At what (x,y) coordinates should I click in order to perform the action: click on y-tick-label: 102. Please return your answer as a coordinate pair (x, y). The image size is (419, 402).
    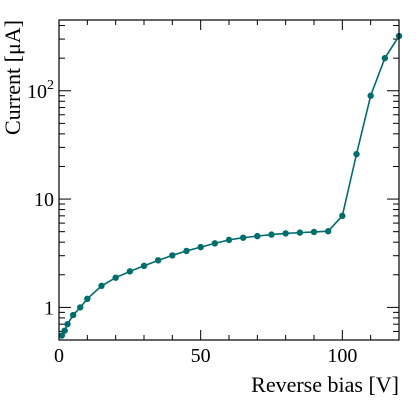
    Looking at the image, I should click on (40, 90).